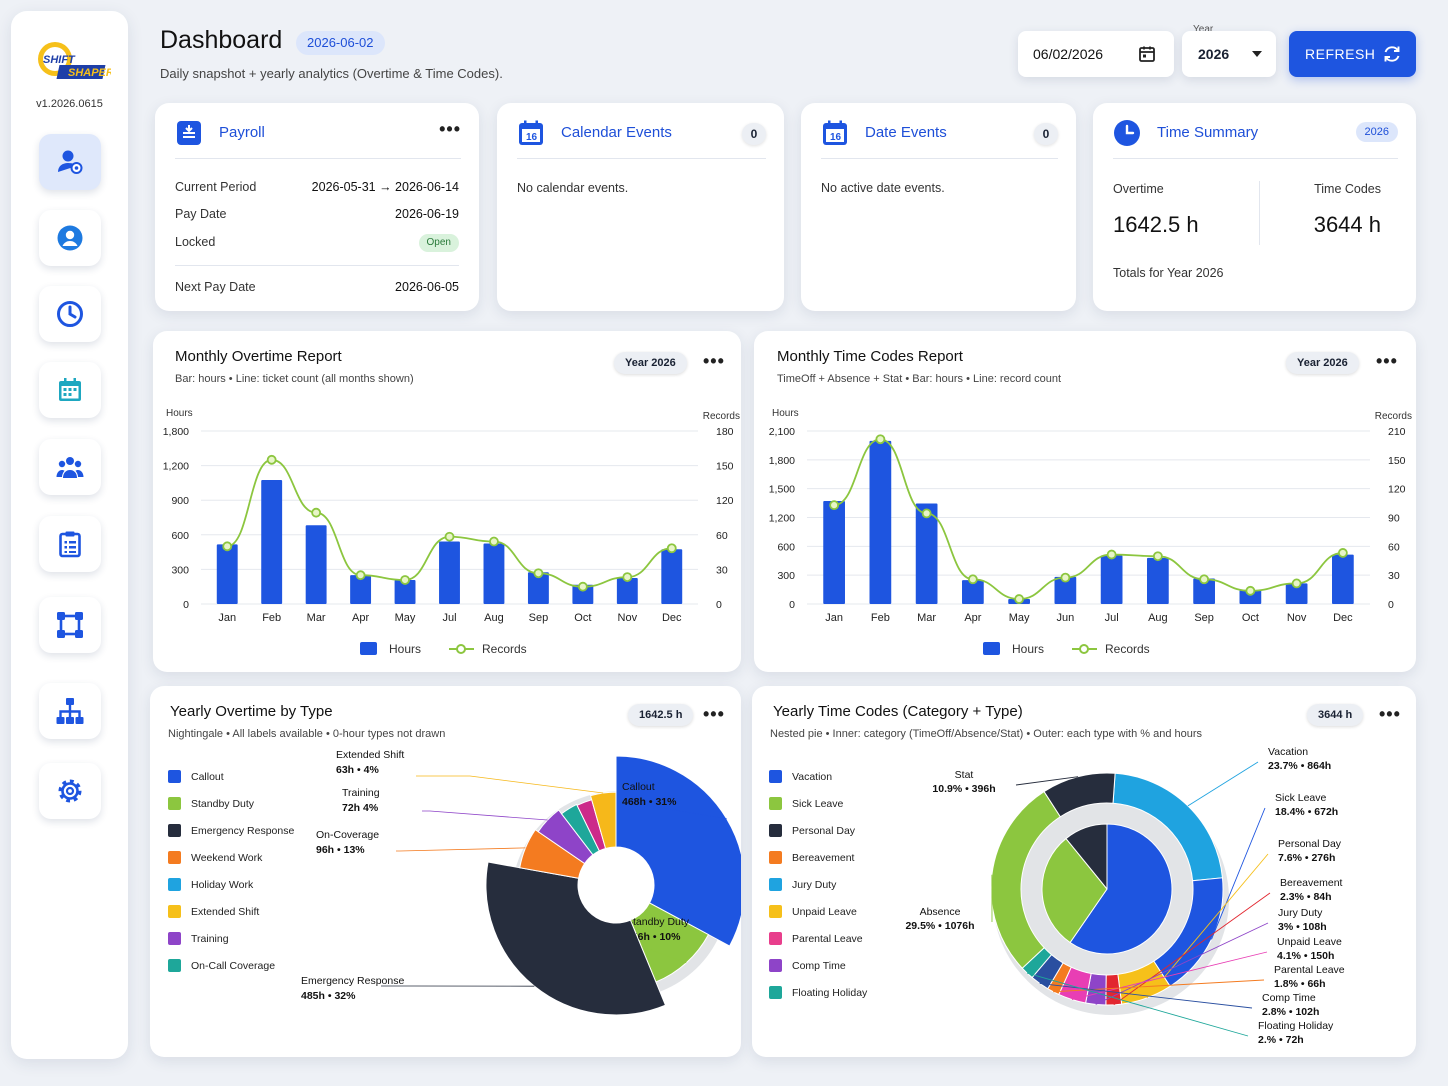 The height and width of the screenshot is (1086, 1448). I want to click on legend-item: Bereavement, so click(818, 864).